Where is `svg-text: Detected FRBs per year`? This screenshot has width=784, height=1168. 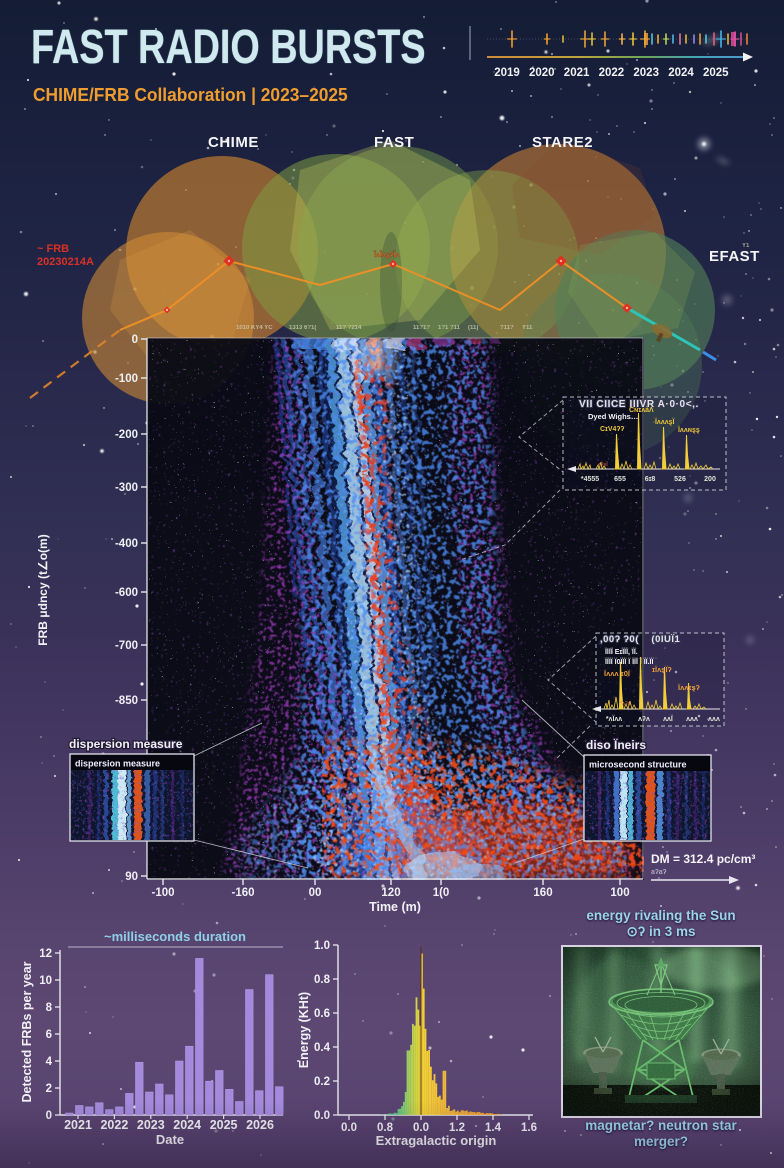 svg-text: Detected FRBs per year is located at coordinates (27, 1031).